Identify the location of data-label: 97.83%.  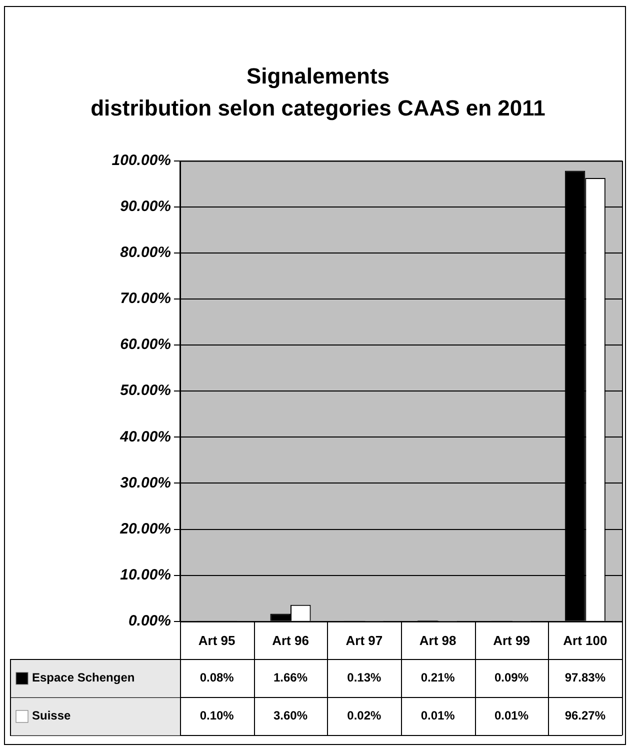
(585, 677).